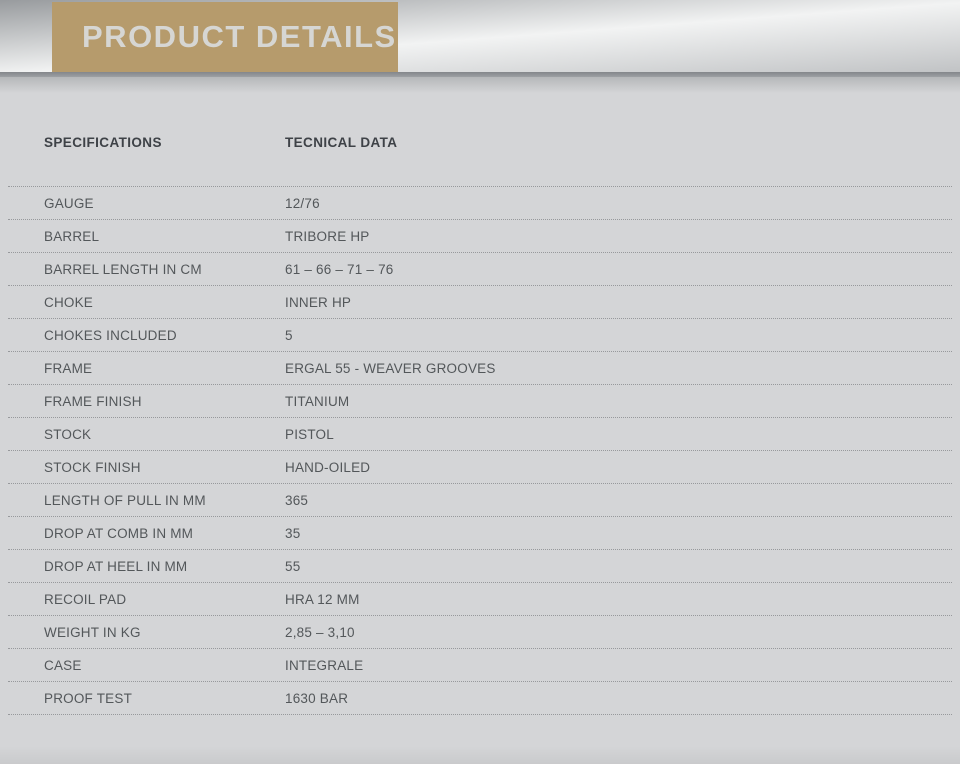 This screenshot has width=960, height=764. What do you see at coordinates (390, 368) in the screenshot?
I see `spec-value: ERGAL 55 - WEAVER GROOVES` at bounding box center [390, 368].